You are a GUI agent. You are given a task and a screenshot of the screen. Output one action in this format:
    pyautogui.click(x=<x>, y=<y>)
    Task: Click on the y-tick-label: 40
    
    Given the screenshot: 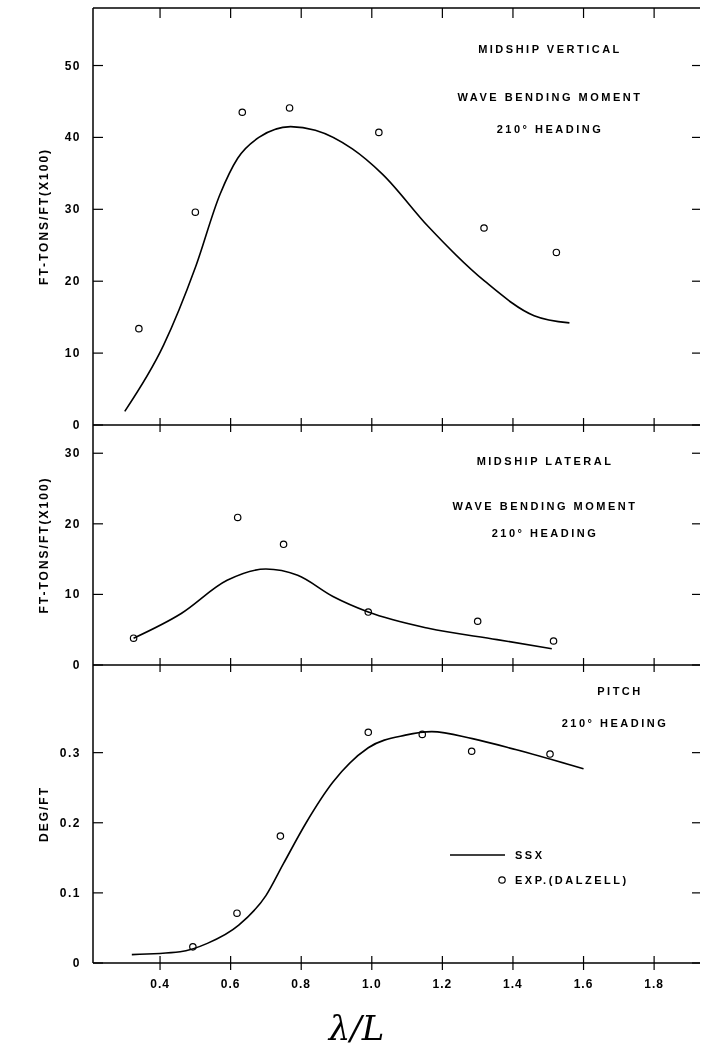 What is the action you would take?
    pyautogui.click(x=72, y=137)
    